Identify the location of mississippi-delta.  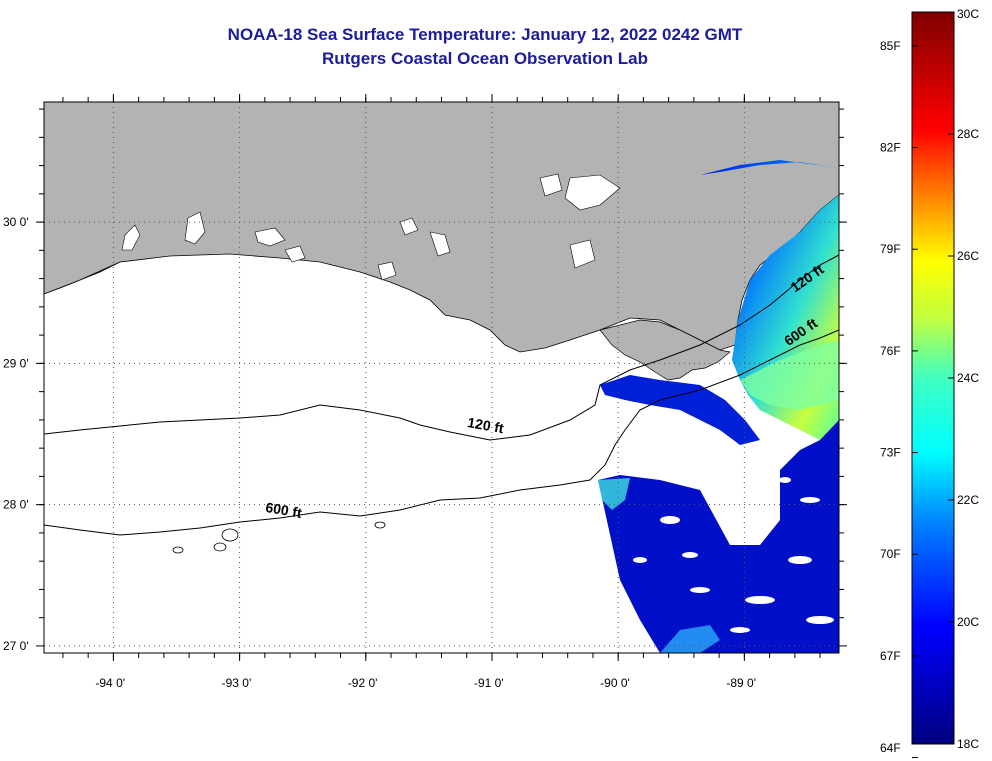
(665, 350).